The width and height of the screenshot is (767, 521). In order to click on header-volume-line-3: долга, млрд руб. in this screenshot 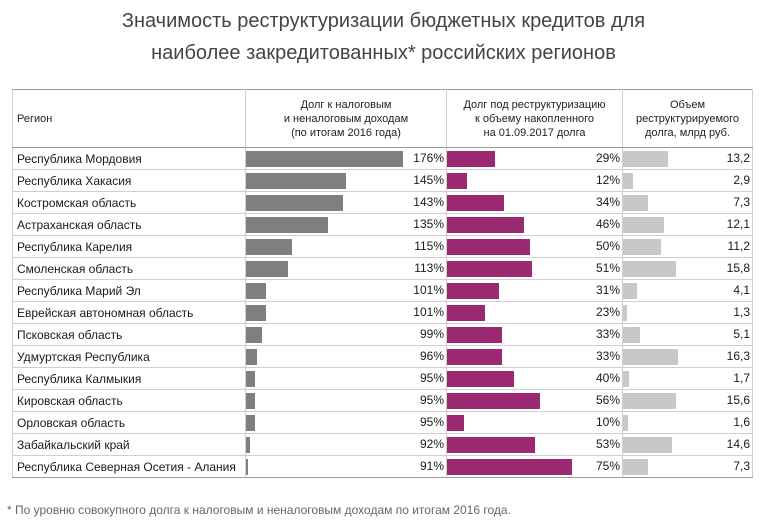, I will do `click(687, 132)`.